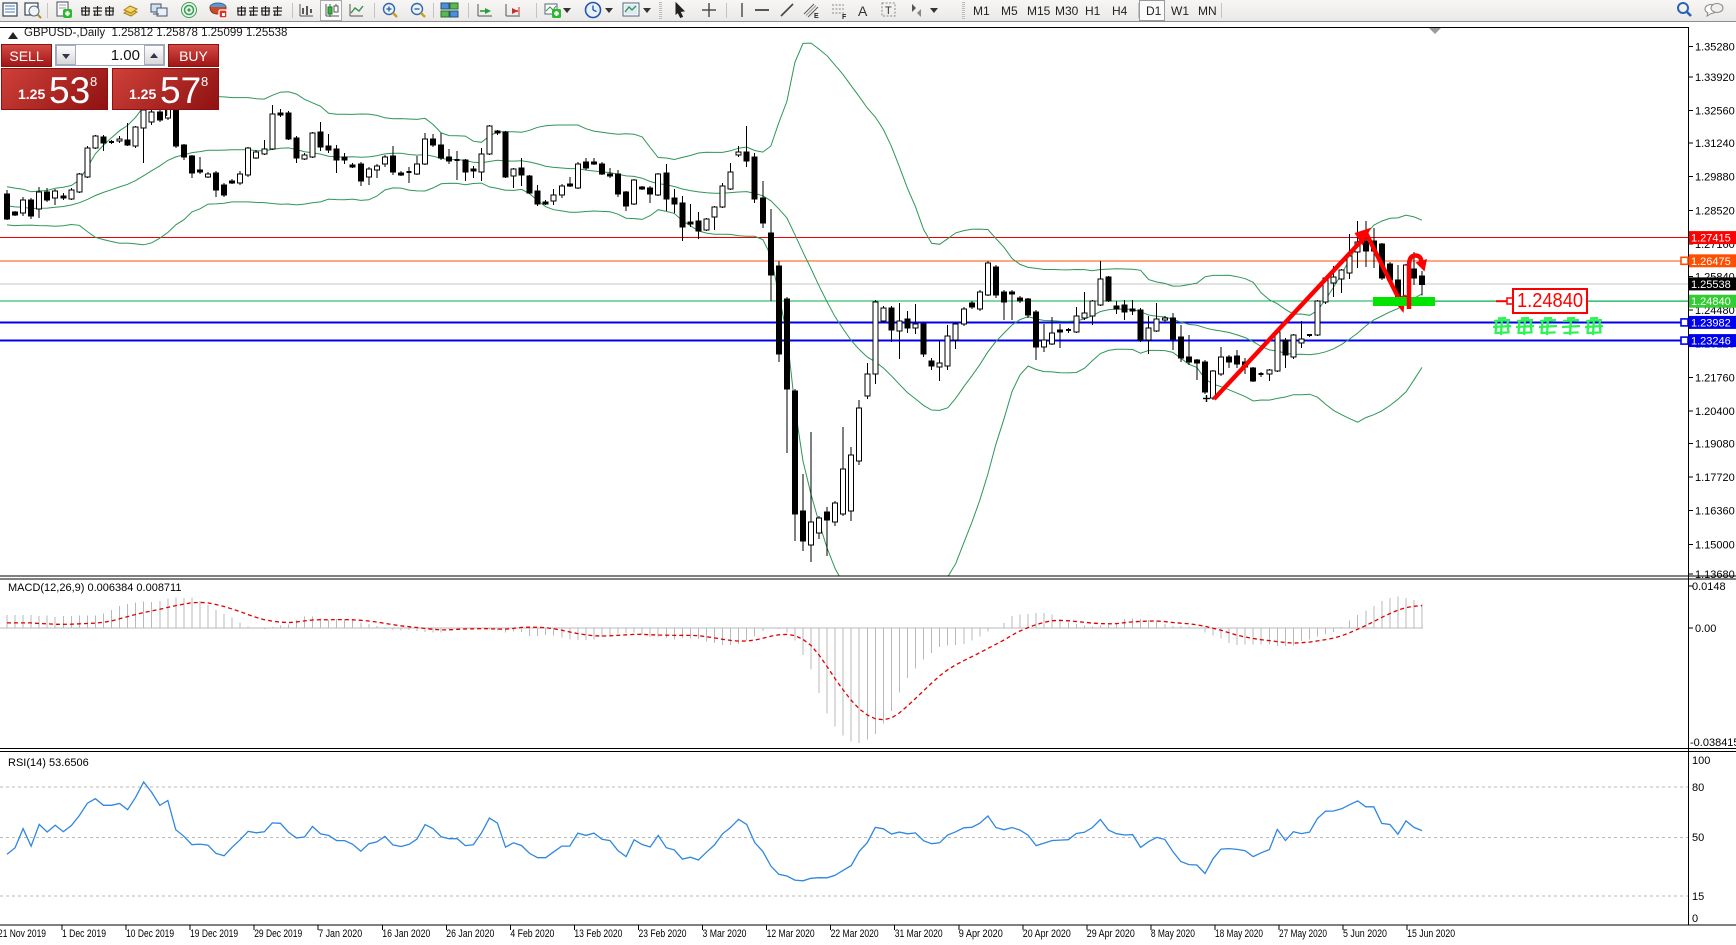 This screenshot has width=1736, height=945. What do you see at coordinates (855, 934) in the screenshot?
I see `svg-text: 22 Mar 2020` at bounding box center [855, 934].